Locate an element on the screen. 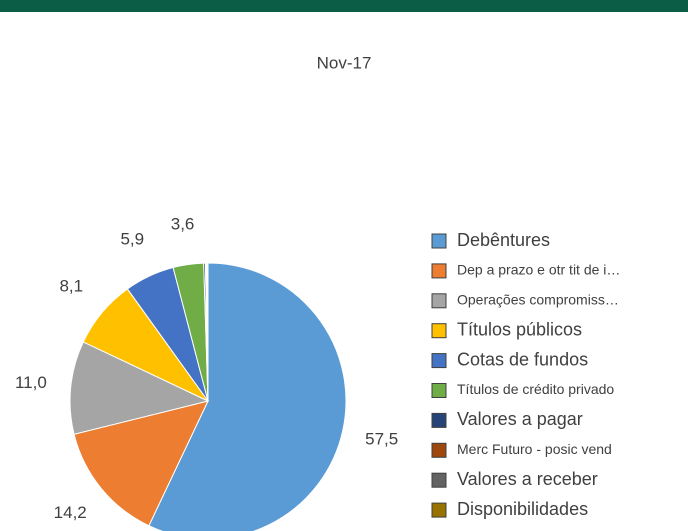  header-bar is located at coordinates (344, 6).